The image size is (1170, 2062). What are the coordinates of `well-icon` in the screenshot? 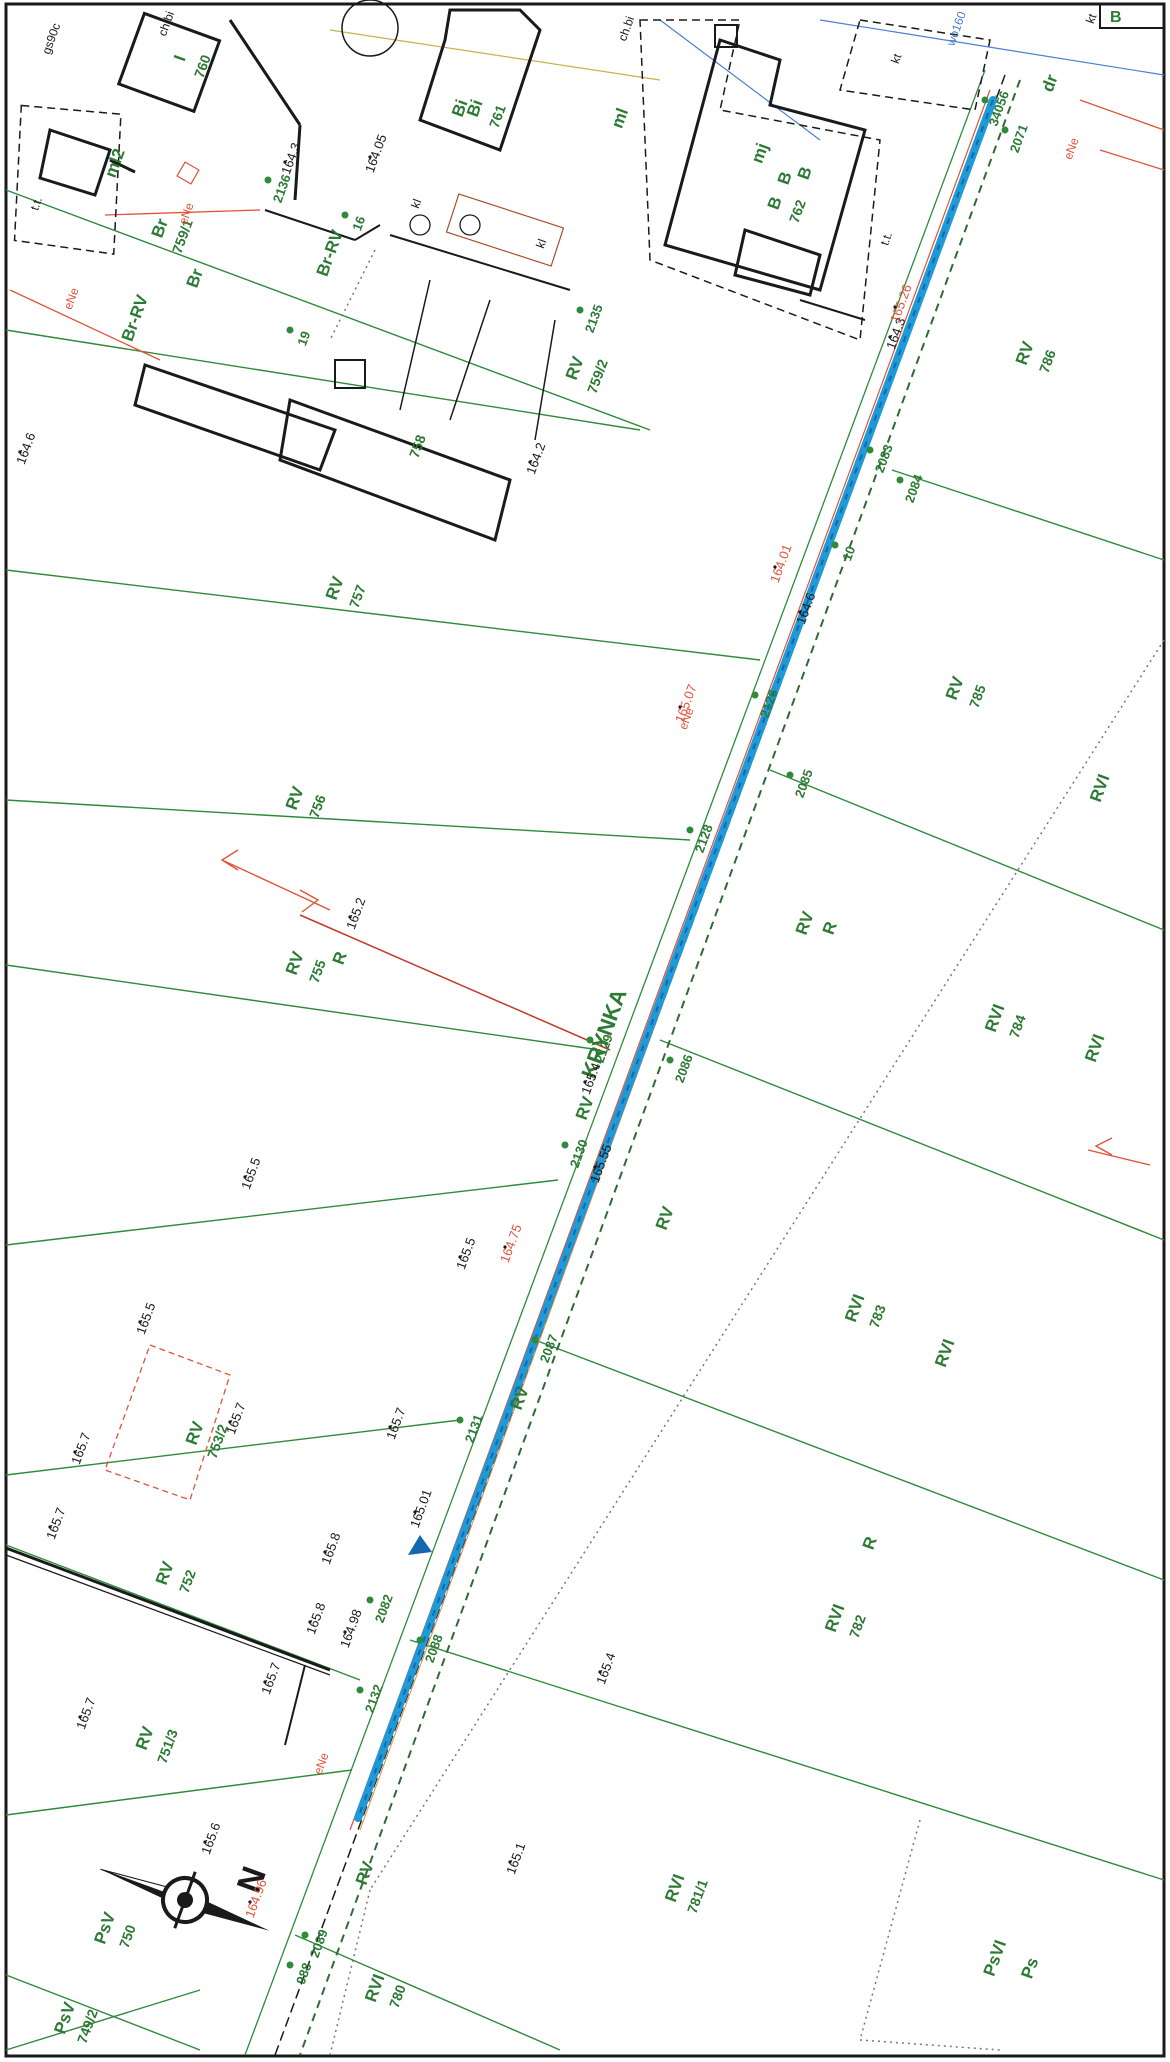 It's located at (370, 28).